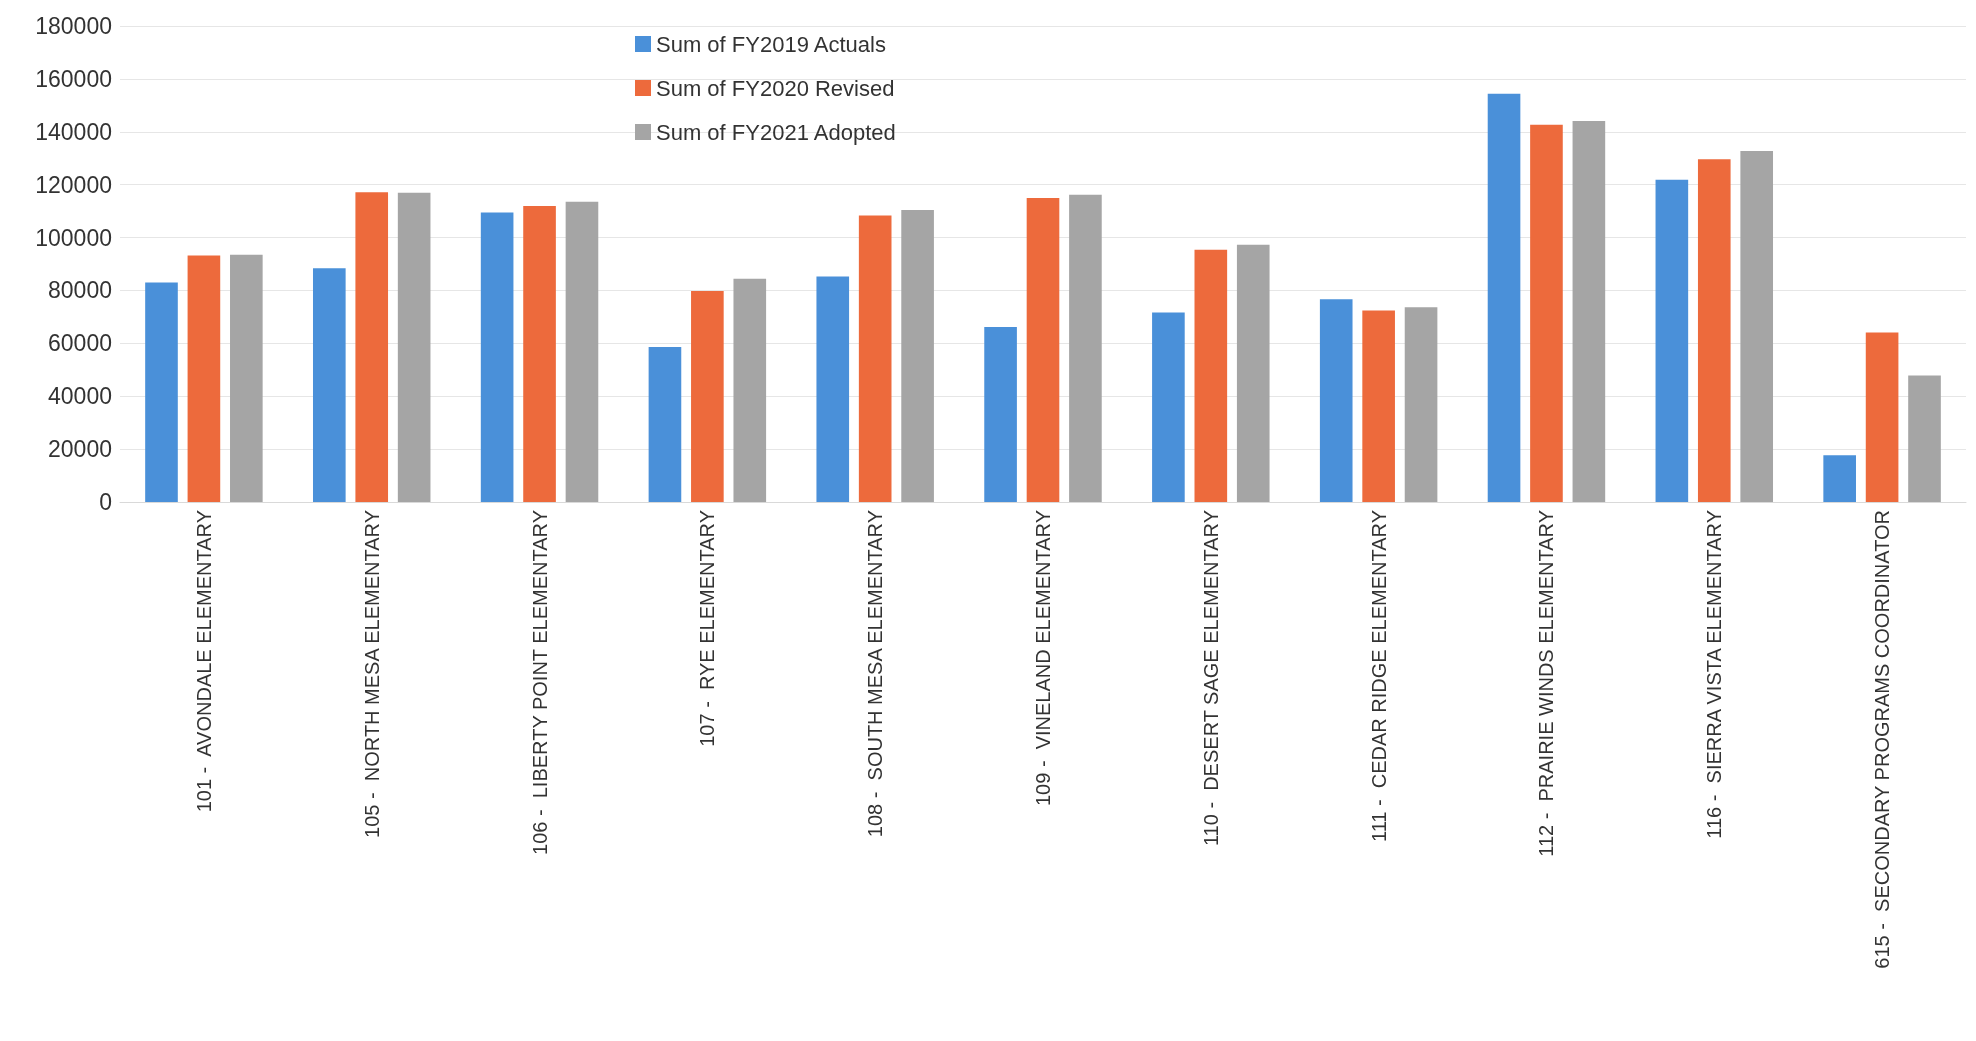  Describe the element at coordinates (771, 44) in the screenshot. I see `legend-label: Sum of FY2019 Actuals` at that location.